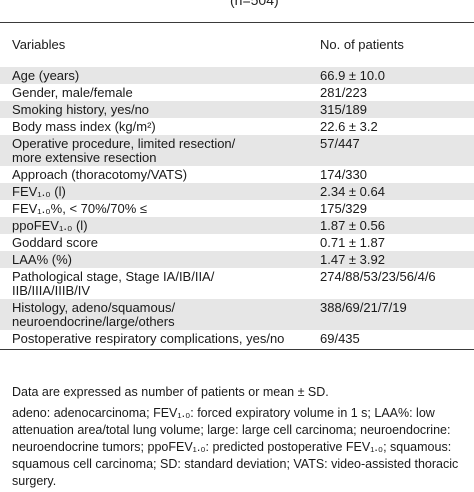 The image size is (474, 492). Describe the element at coordinates (160, 259) in the screenshot. I see `row-variable: LAA% (%)` at that location.